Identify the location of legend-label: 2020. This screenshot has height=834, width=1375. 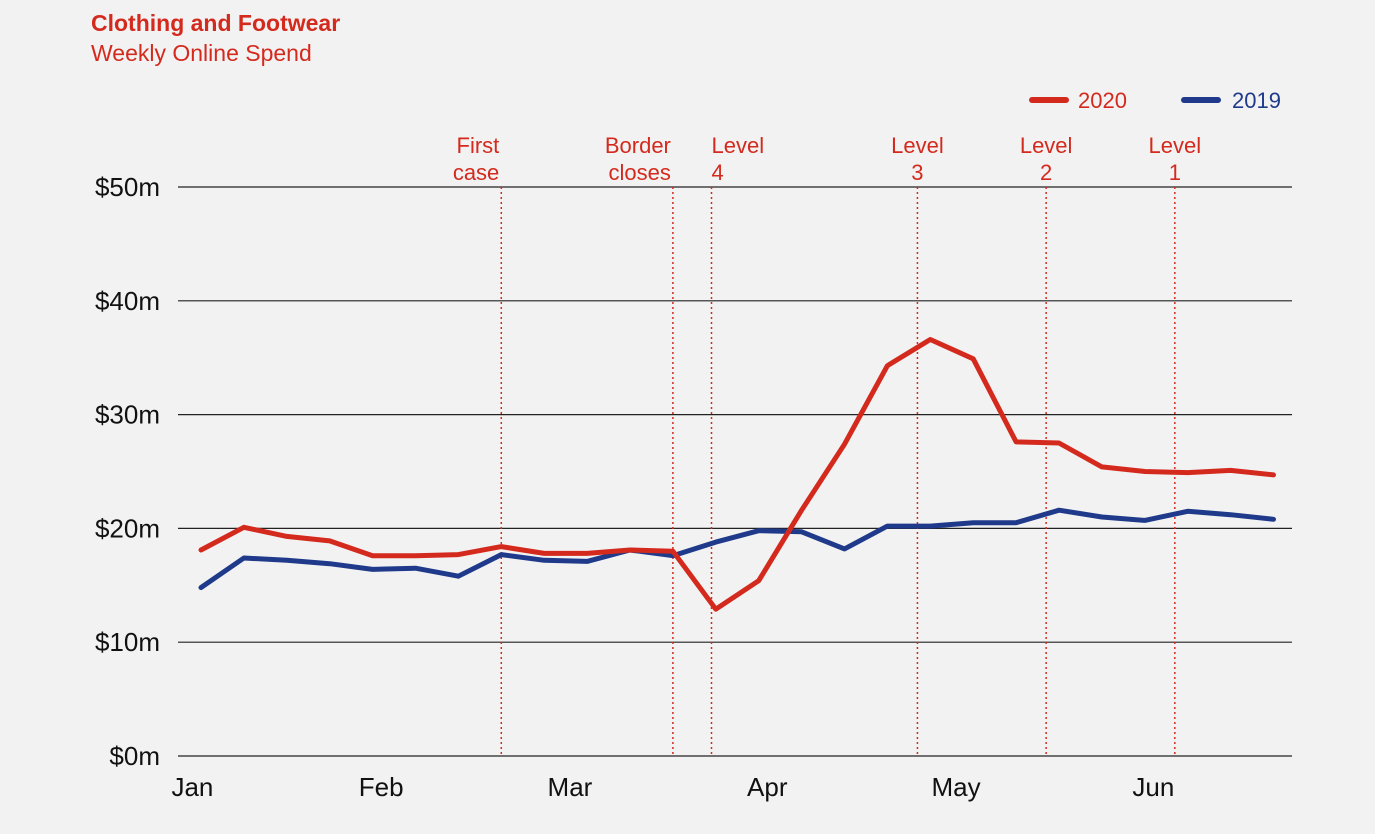
(1102, 100).